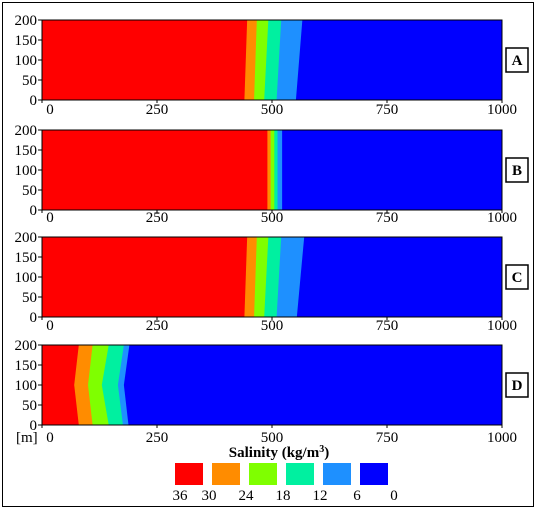  I want to click on panel-label: B, so click(517, 171).